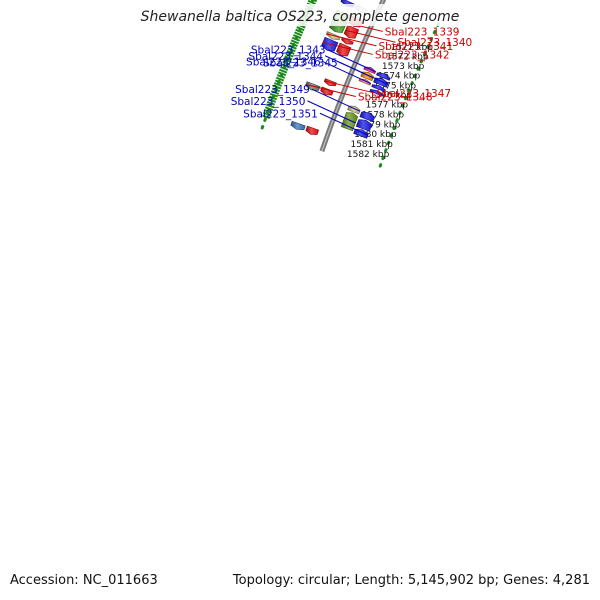 This screenshot has width=600, height=600. I want to click on gene-arrow-g19, so click(367, 117).